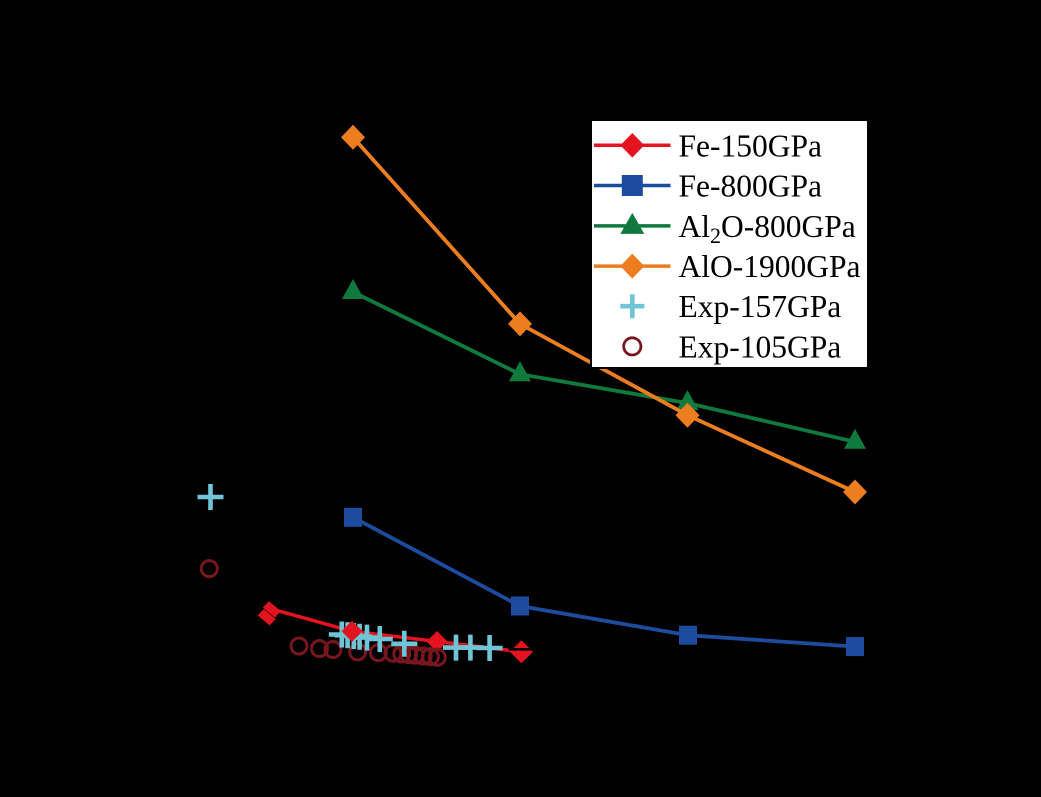  I want to click on svg-text: Exp-157GPa, so click(760, 306).